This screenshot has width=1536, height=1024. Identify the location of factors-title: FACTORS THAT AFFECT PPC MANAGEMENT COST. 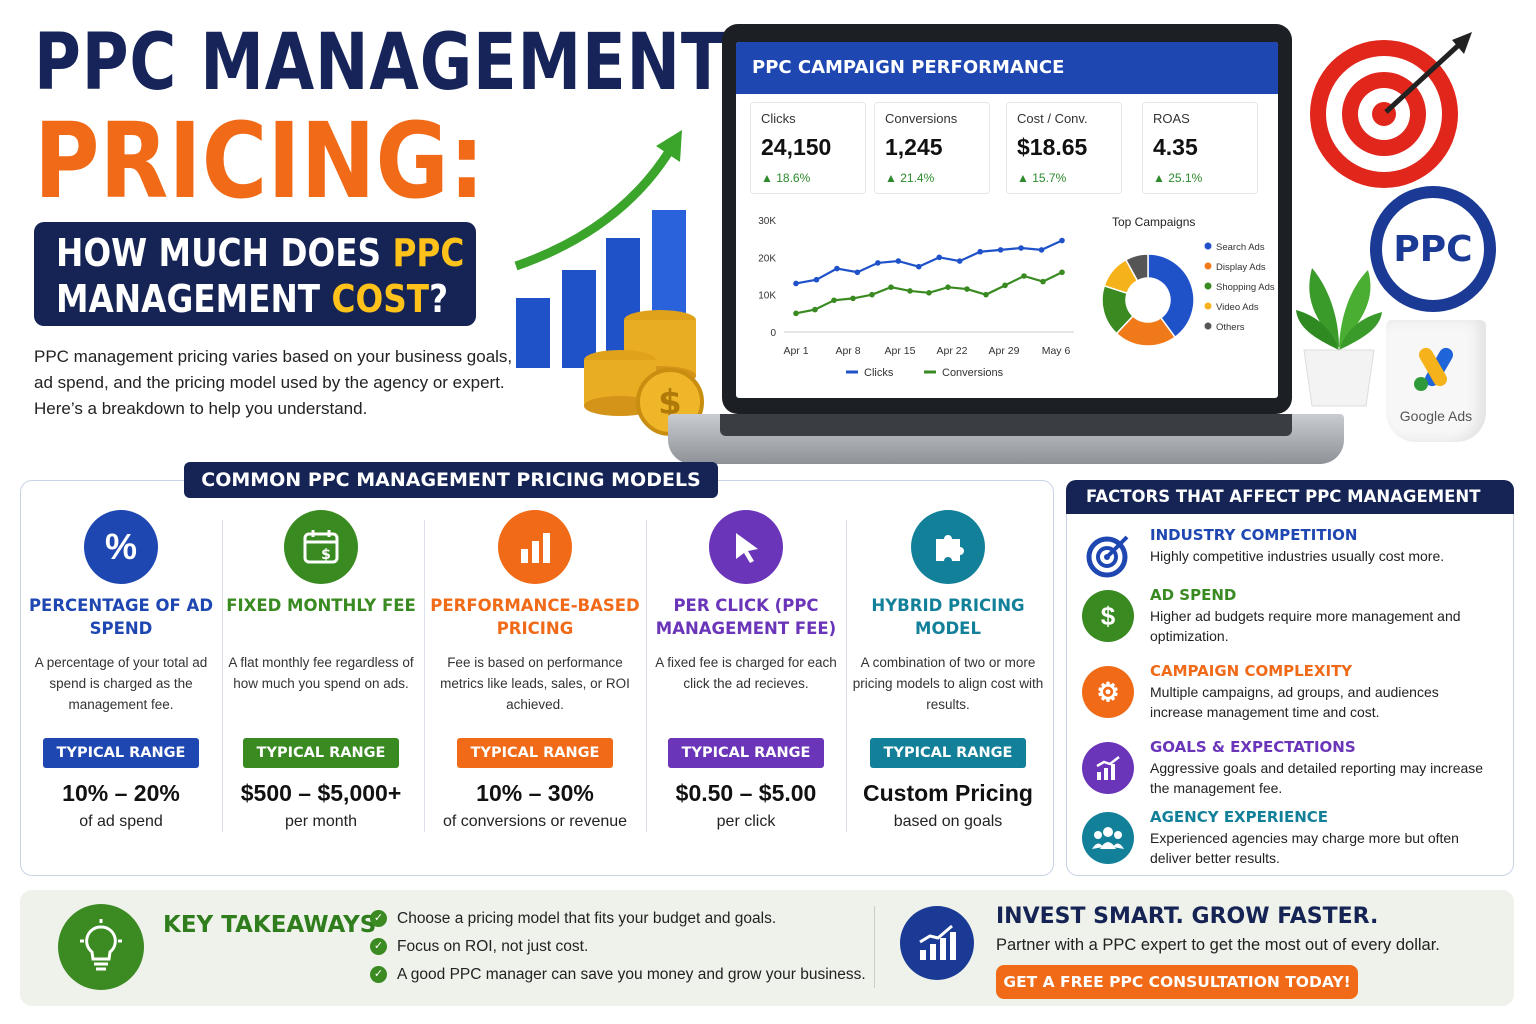
(1290, 510).